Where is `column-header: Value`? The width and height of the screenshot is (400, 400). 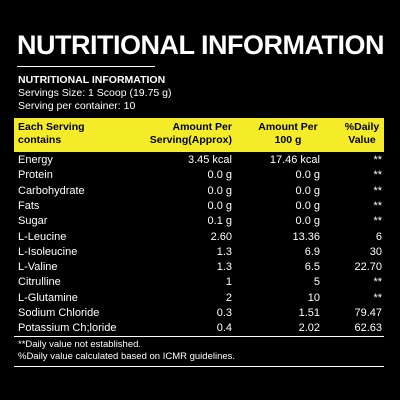 column-header: Value is located at coordinates (362, 140).